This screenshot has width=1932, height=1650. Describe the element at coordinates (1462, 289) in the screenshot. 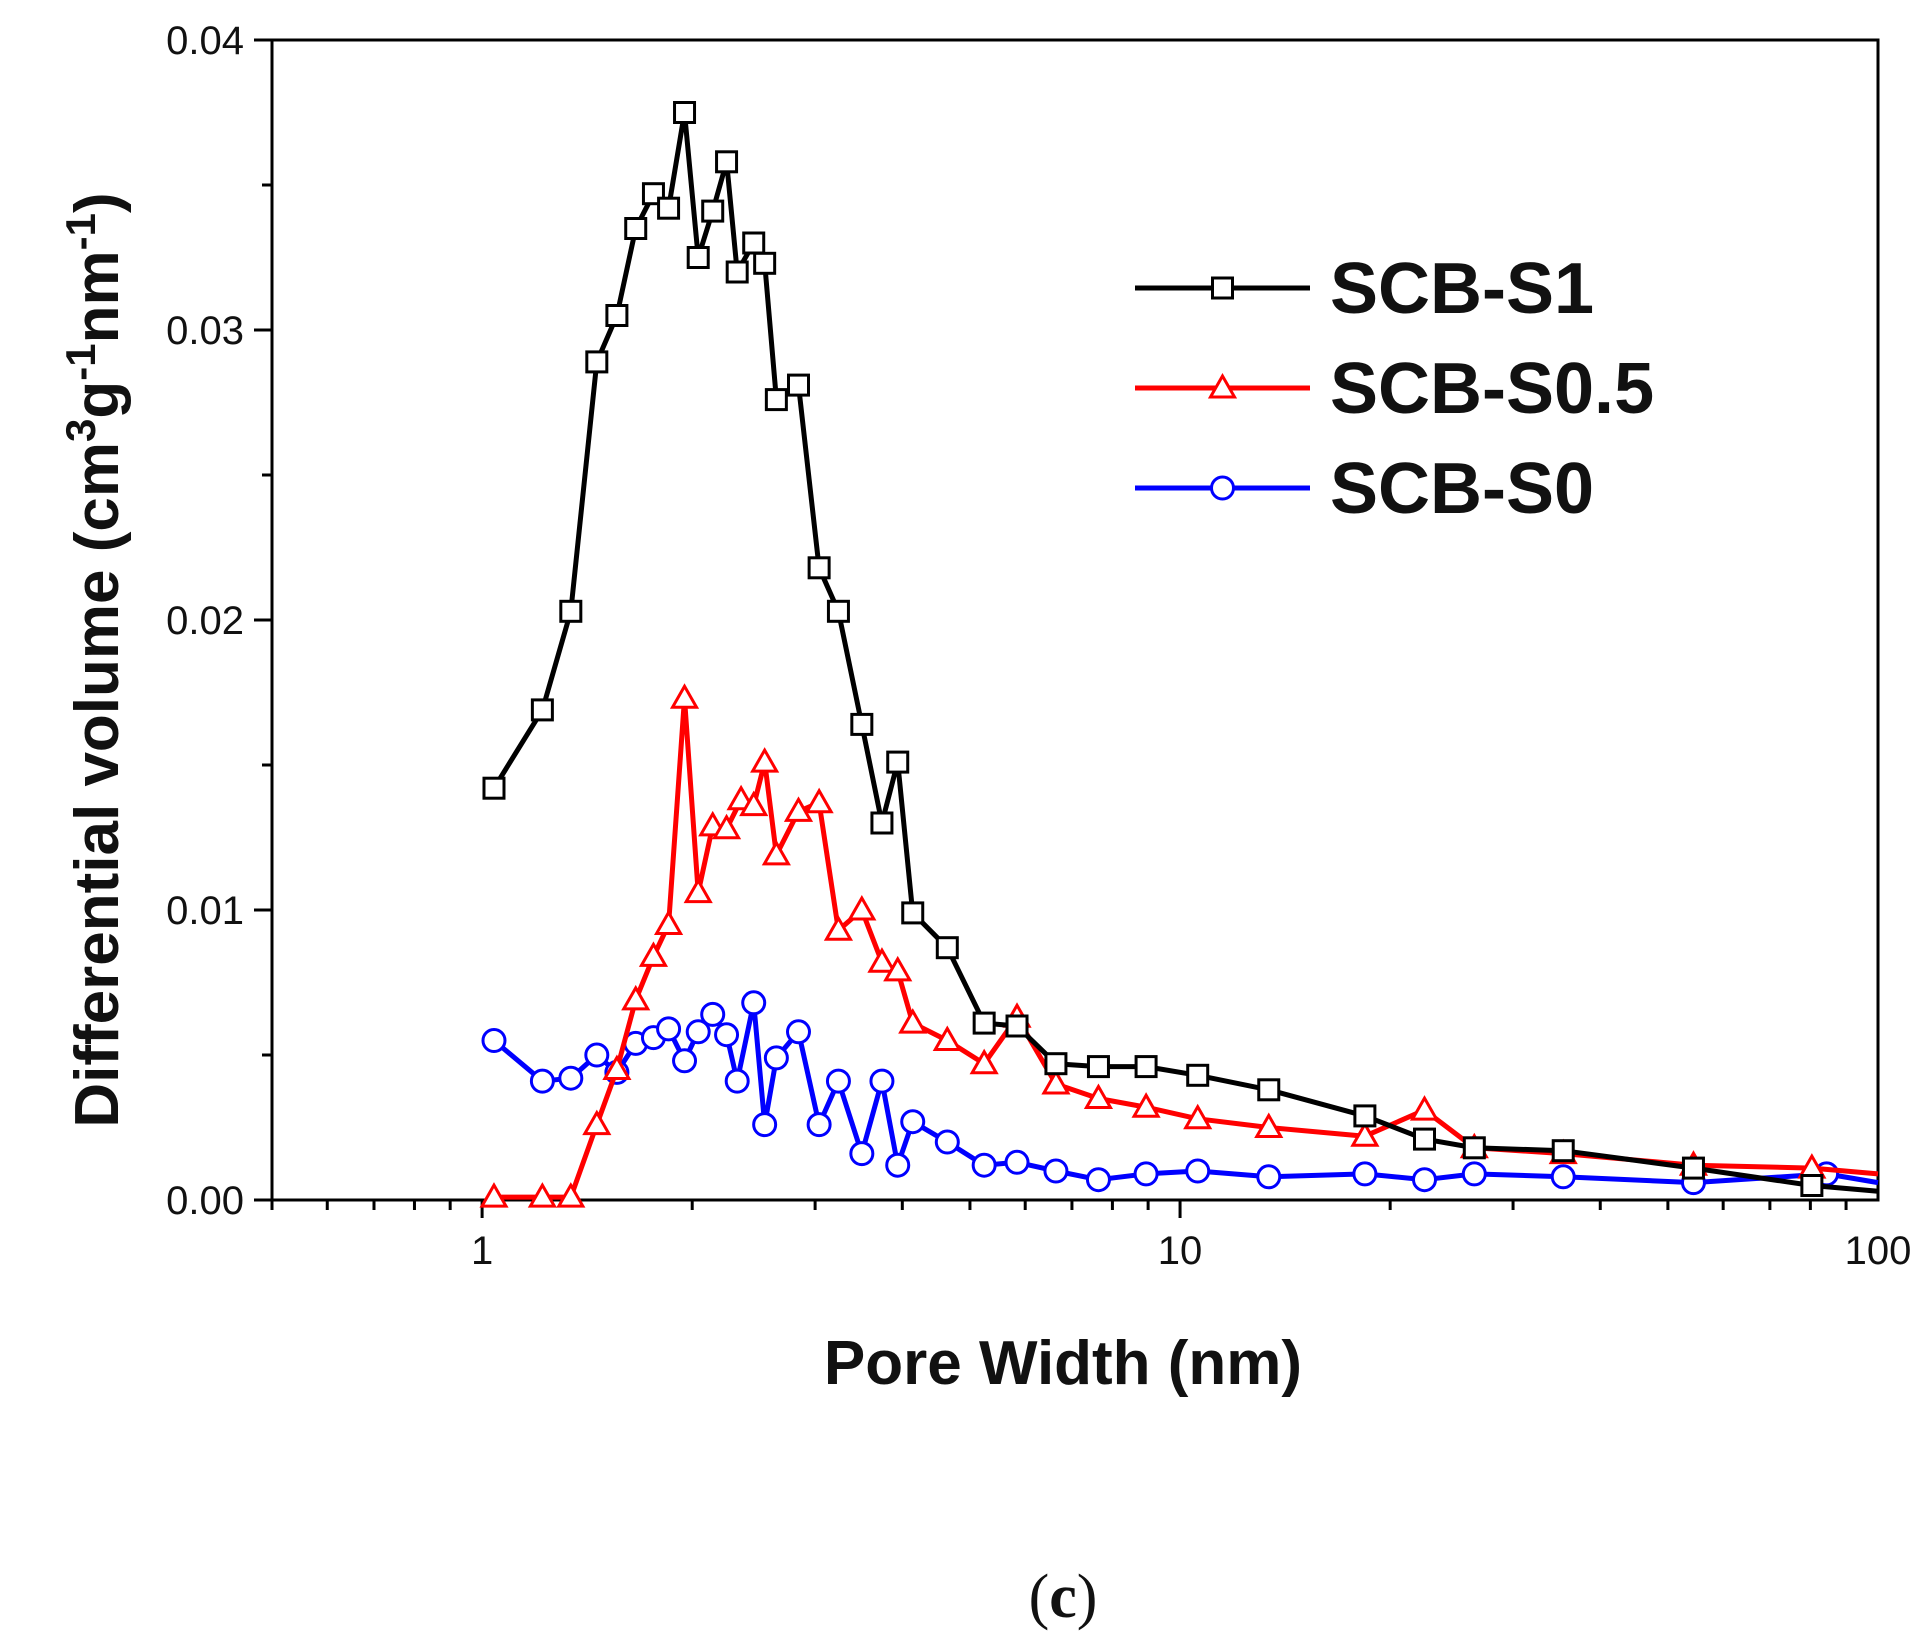

I see `legend-label-scb-s1: SCB-S1` at that location.